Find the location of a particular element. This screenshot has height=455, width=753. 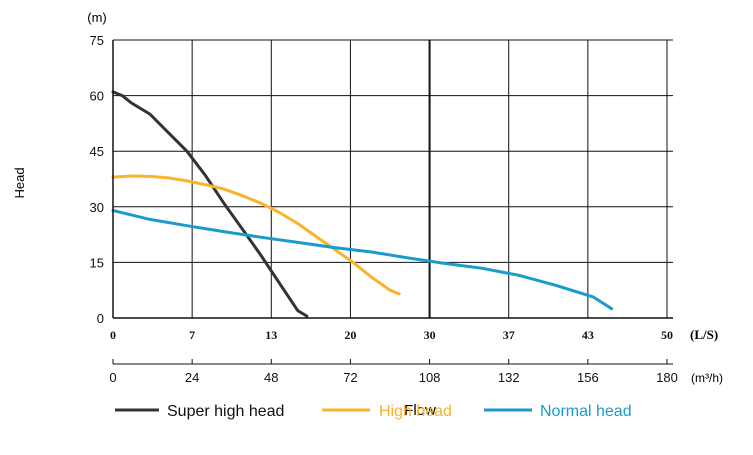

series-line-high-head is located at coordinates (256, 235).